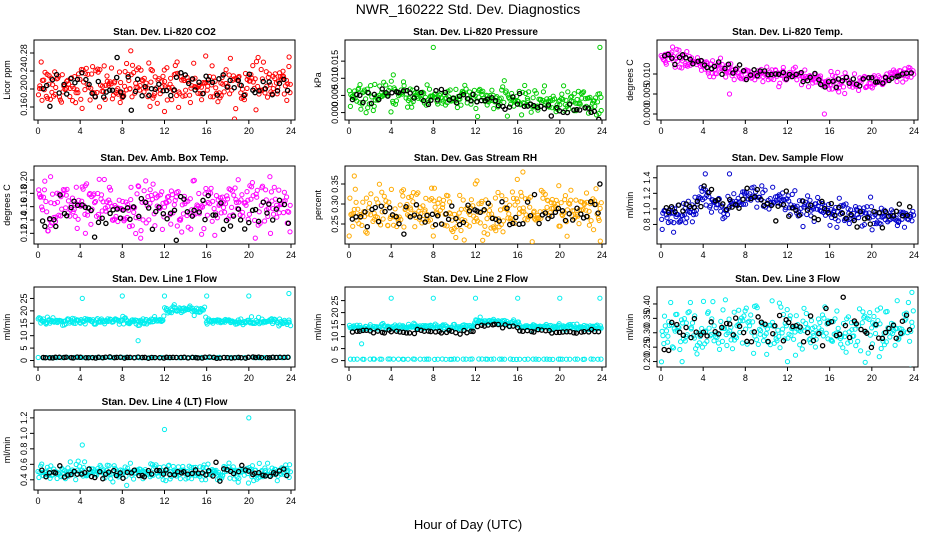  I want to click on x-tick-label: 24, so click(602, 378).